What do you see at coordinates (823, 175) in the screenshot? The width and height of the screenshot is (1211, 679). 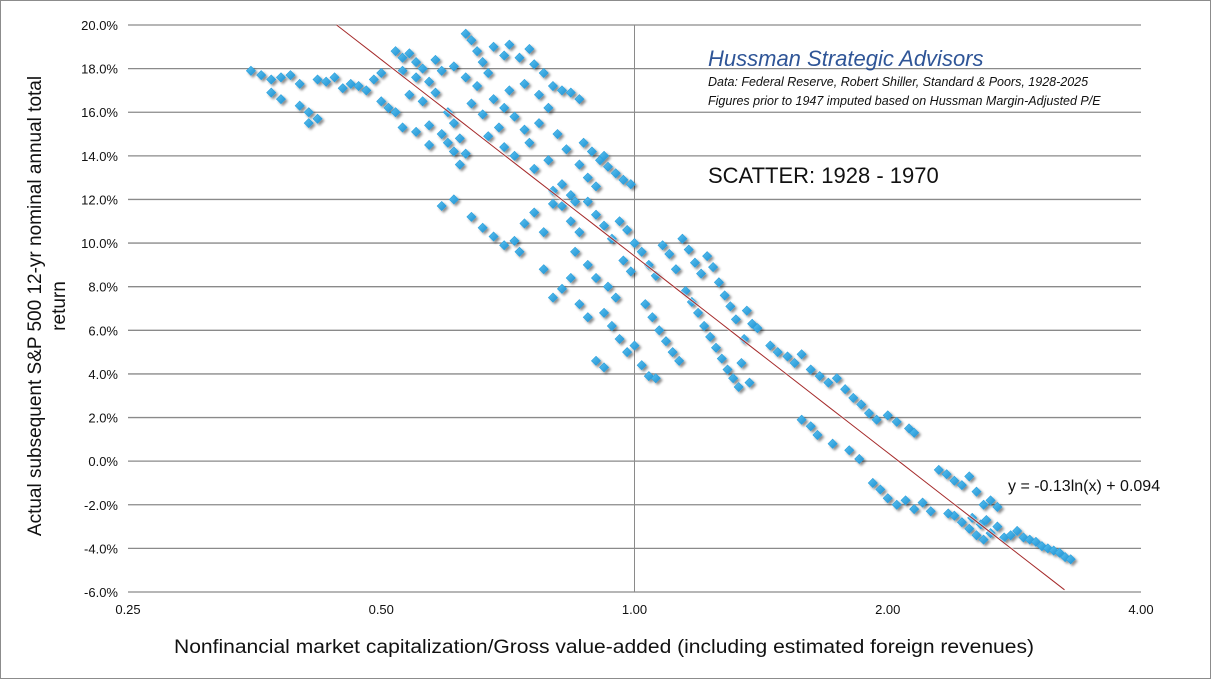 I see `chart-subtitle: SCATTER: 1928 - 1970` at bounding box center [823, 175].